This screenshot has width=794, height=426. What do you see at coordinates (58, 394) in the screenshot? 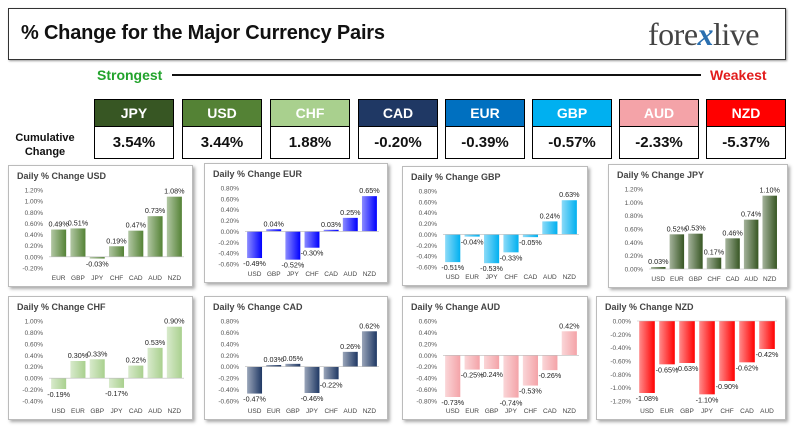
I see `data-label: -0.19%` at bounding box center [58, 394].